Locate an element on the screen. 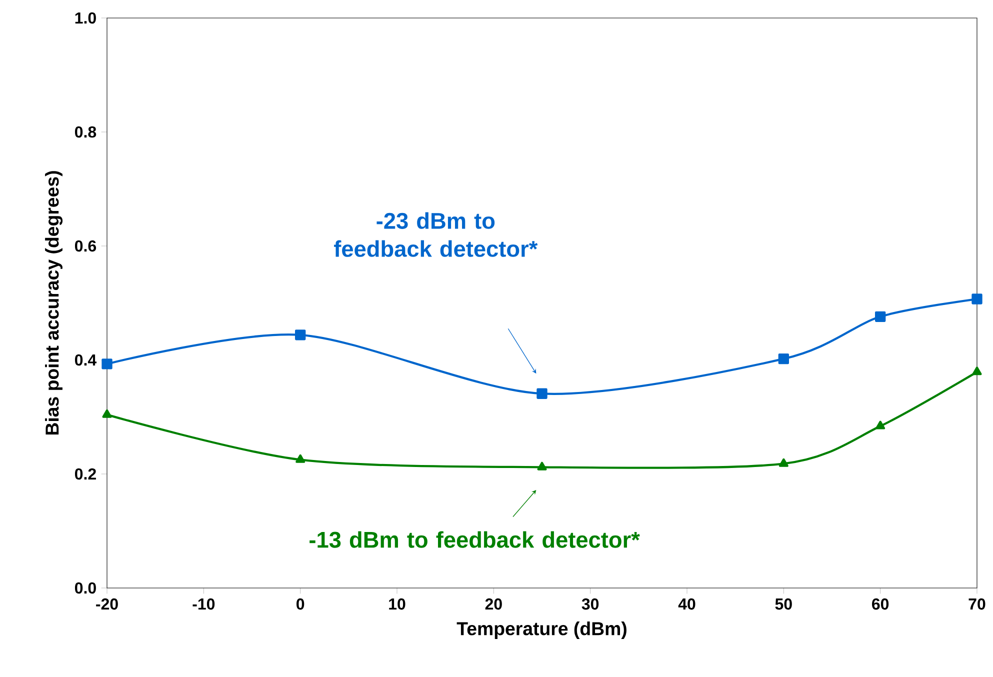 This screenshot has height=677, width=993. y-tick-label: 0.2 is located at coordinates (85, 474).